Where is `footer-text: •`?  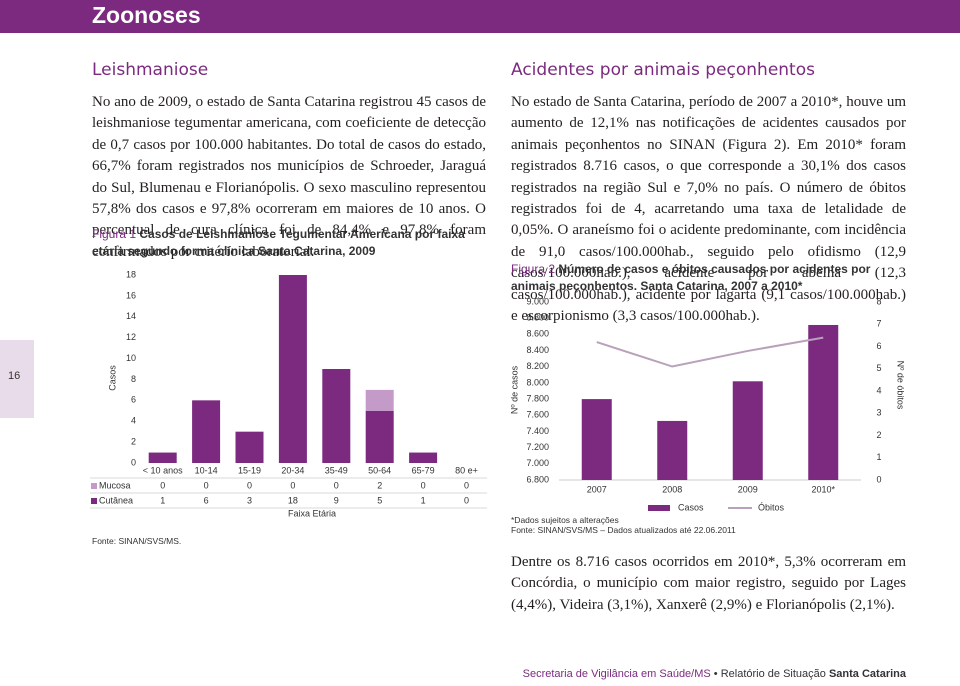
footer-text: • is located at coordinates (715, 674).